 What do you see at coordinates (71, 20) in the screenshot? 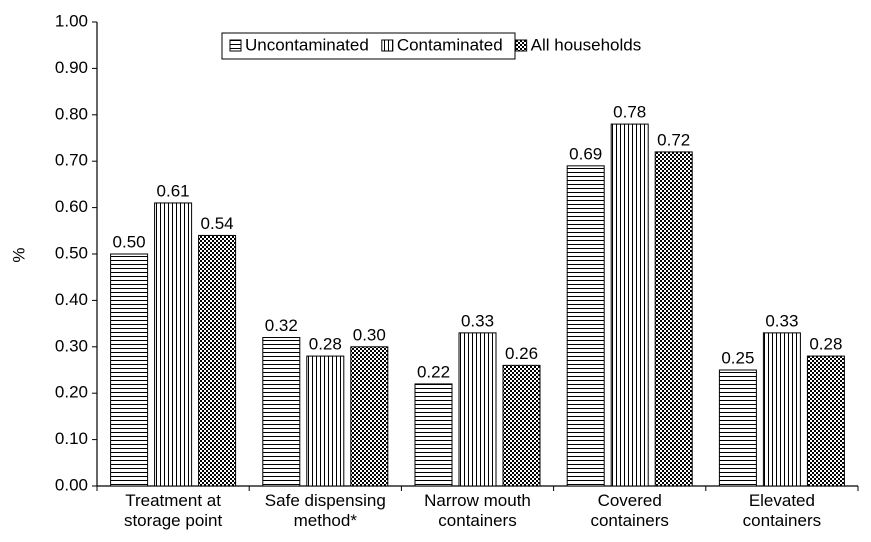
I see `y-tick-label: 1.00` at bounding box center [71, 20].